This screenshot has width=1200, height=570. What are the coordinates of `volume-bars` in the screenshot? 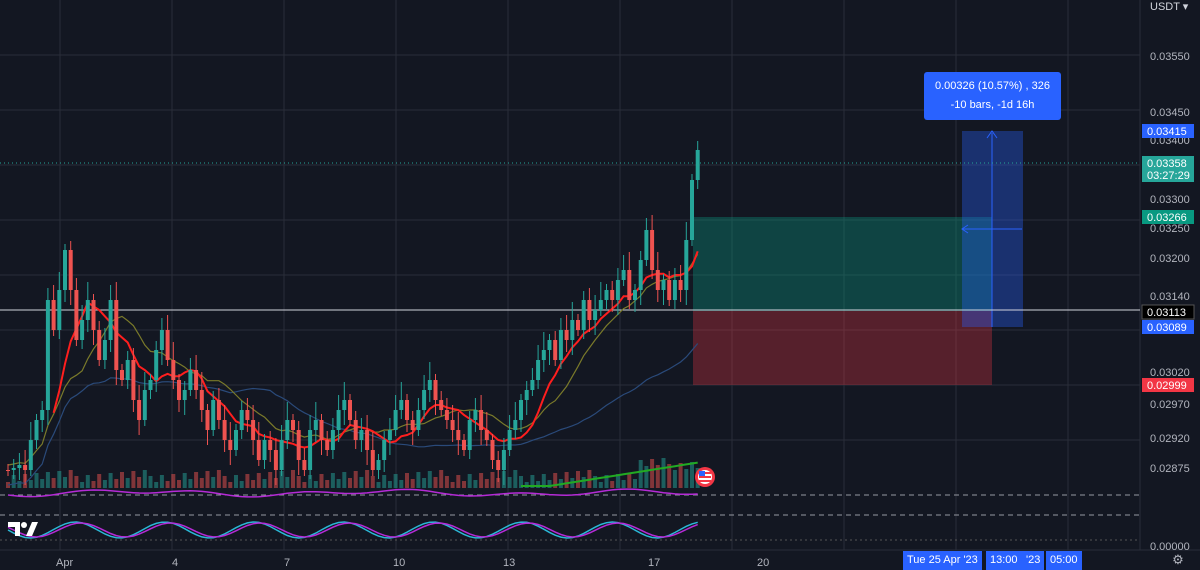 It's located at (353, 473).